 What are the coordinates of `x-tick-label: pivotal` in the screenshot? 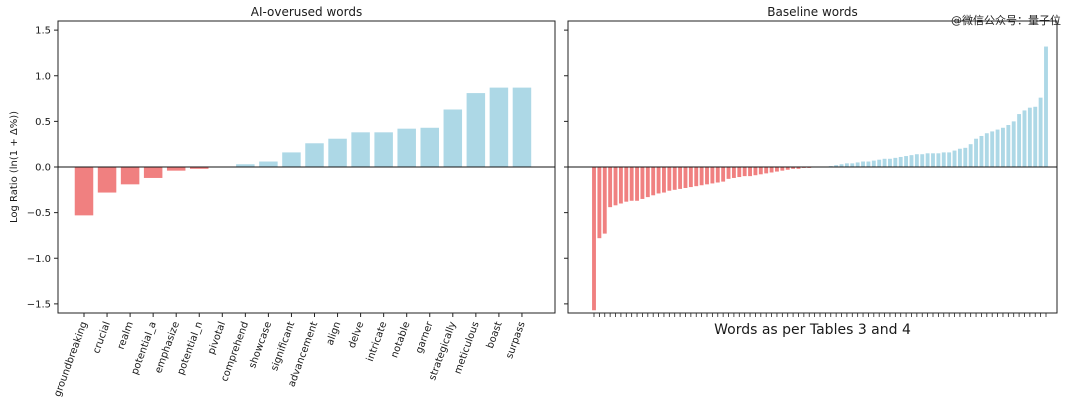 It's located at (217, 338).